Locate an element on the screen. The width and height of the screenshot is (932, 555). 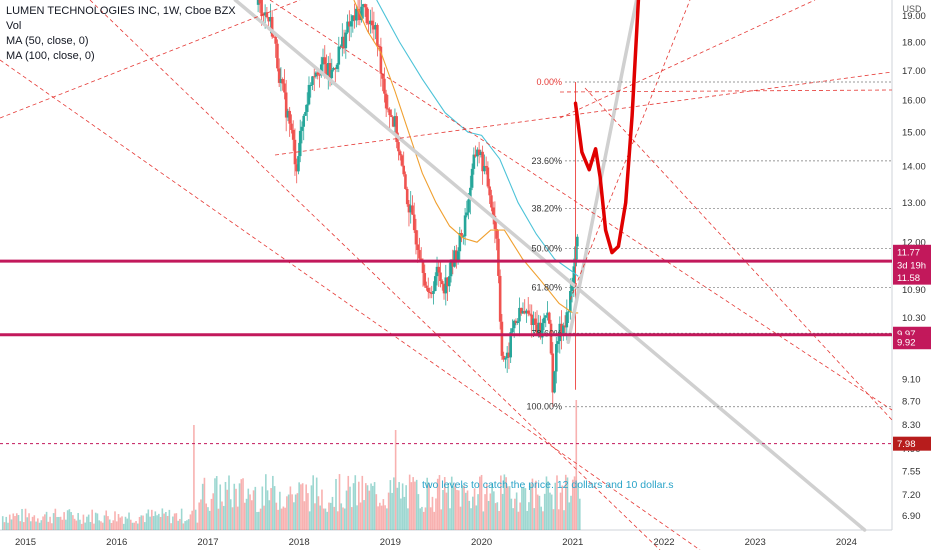
price-tag-label: 7.98 is located at coordinates (906, 444).